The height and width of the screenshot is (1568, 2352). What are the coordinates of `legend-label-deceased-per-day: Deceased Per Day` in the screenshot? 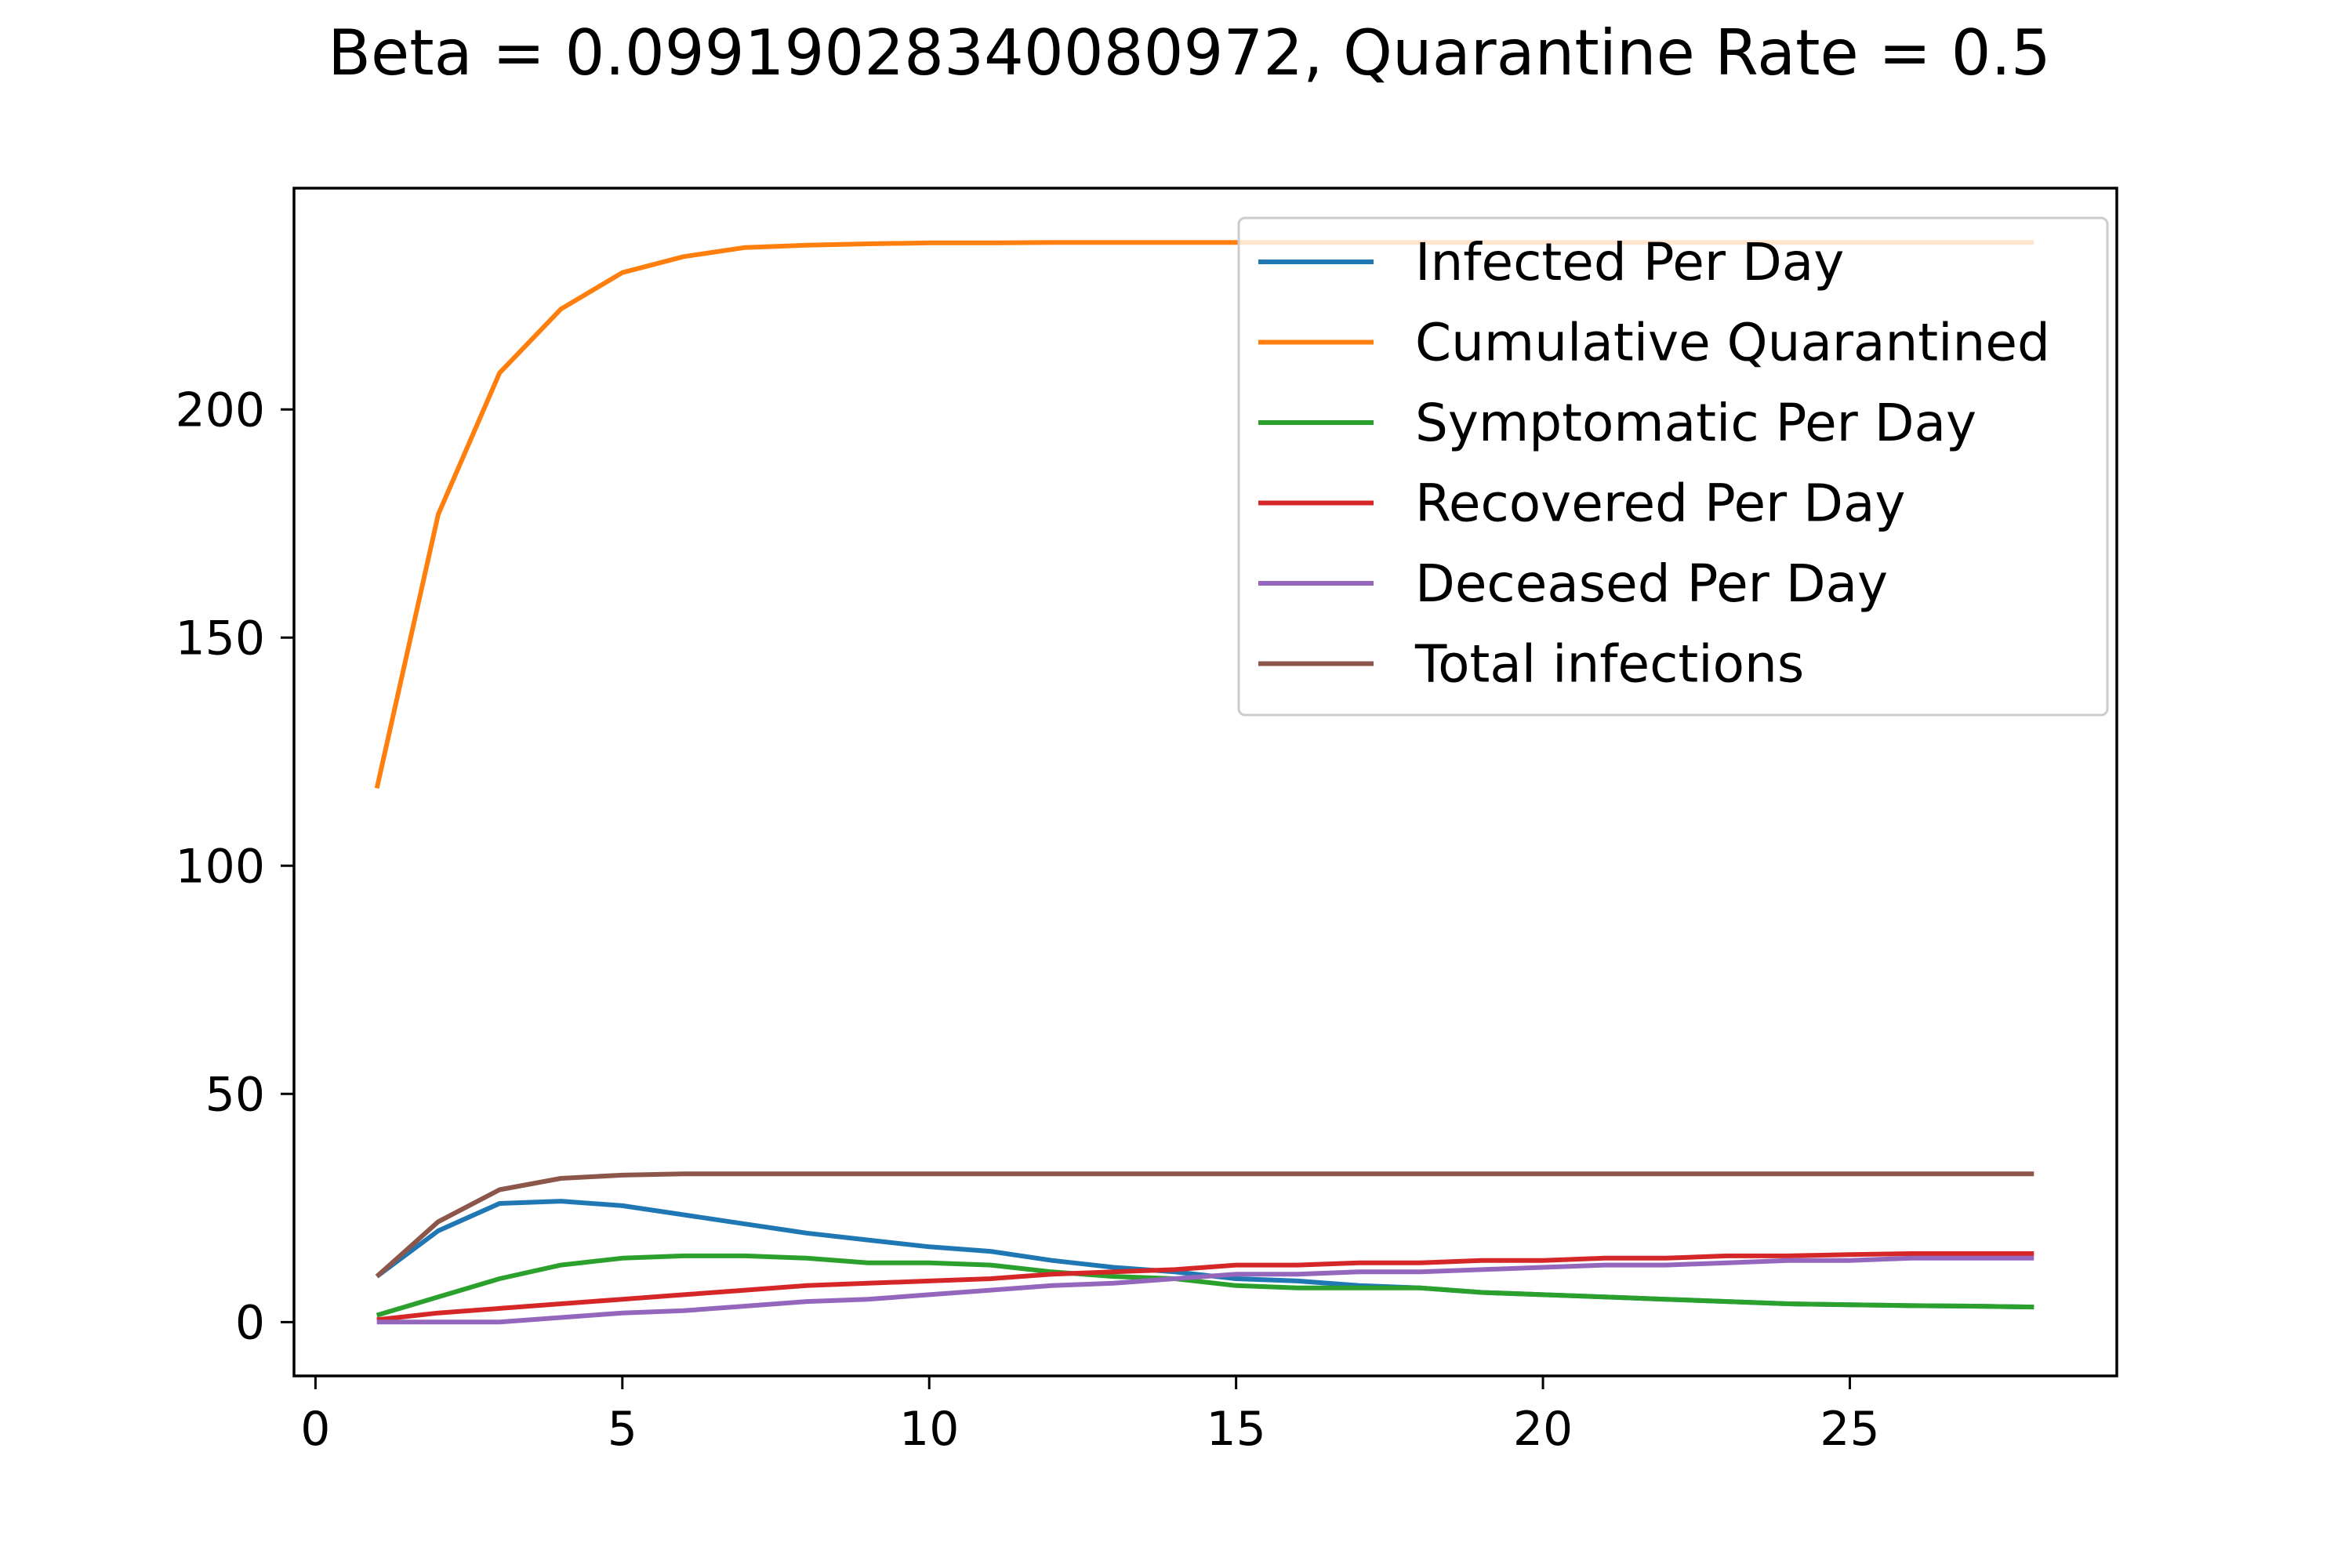 It's located at (1651, 584).